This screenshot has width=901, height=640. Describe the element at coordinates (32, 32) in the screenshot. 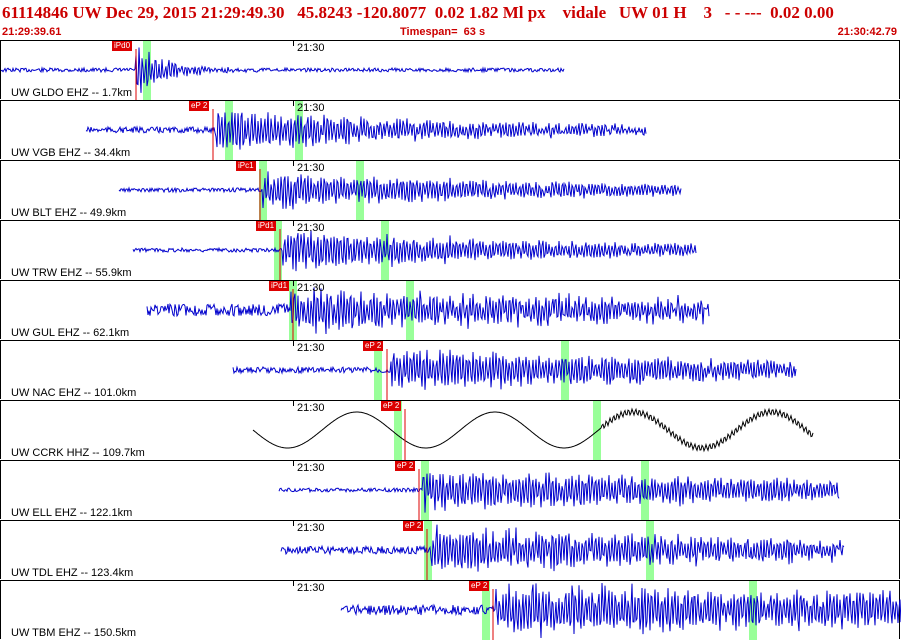

I see `start-time: 21:29:39.61` at that location.